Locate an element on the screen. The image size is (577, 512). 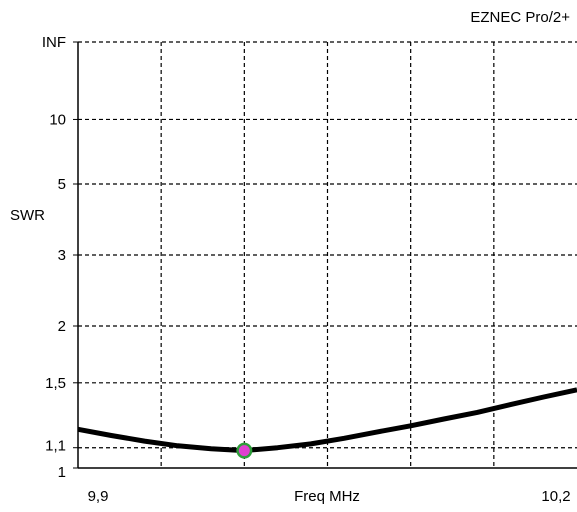
y-tick-label: INF is located at coordinates (54, 42).